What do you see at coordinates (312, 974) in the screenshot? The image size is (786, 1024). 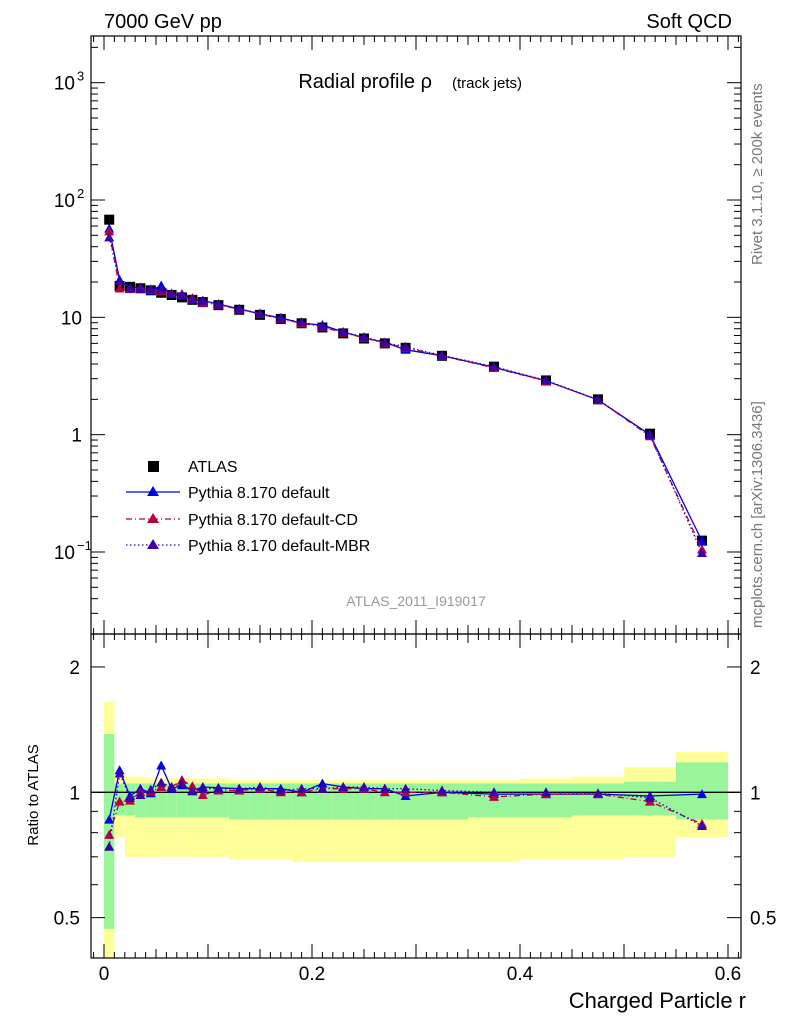 I see `x-tick-label: 0.2` at bounding box center [312, 974].